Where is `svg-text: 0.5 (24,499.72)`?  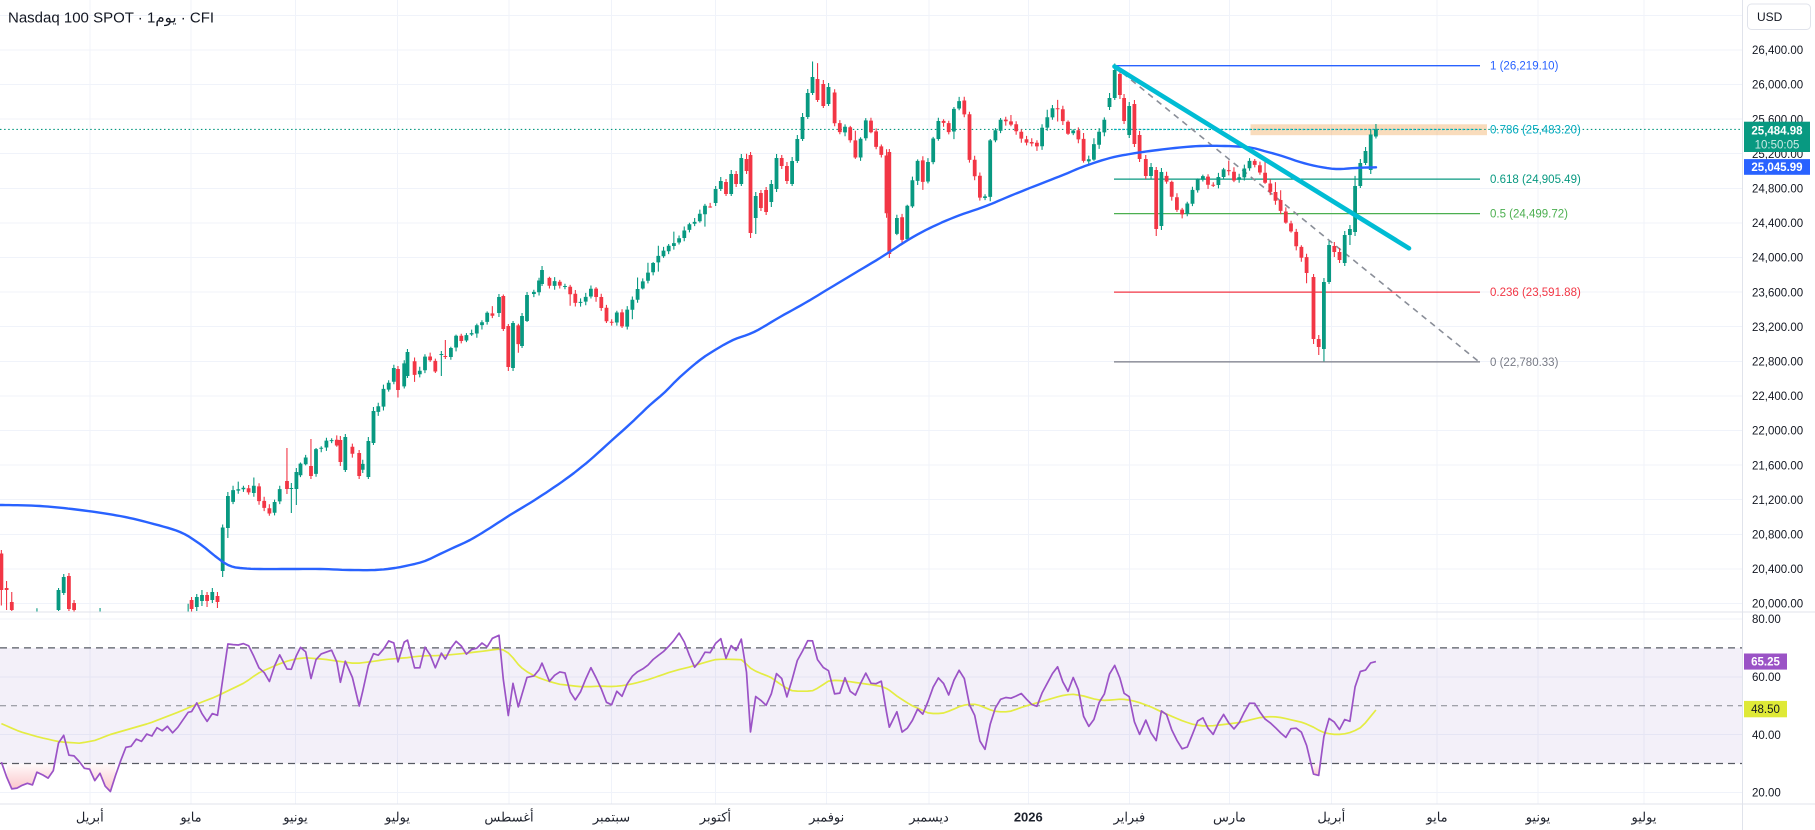 svg-text: 0.5 (24,499.72) is located at coordinates (1529, 215).